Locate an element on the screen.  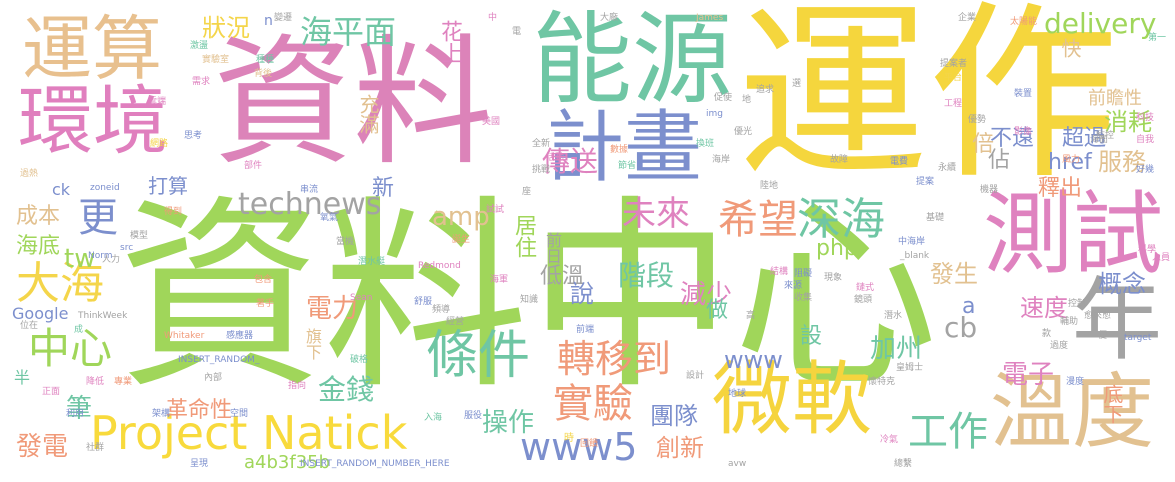
word-usa: 美國 is located at coordinates (491, 122).